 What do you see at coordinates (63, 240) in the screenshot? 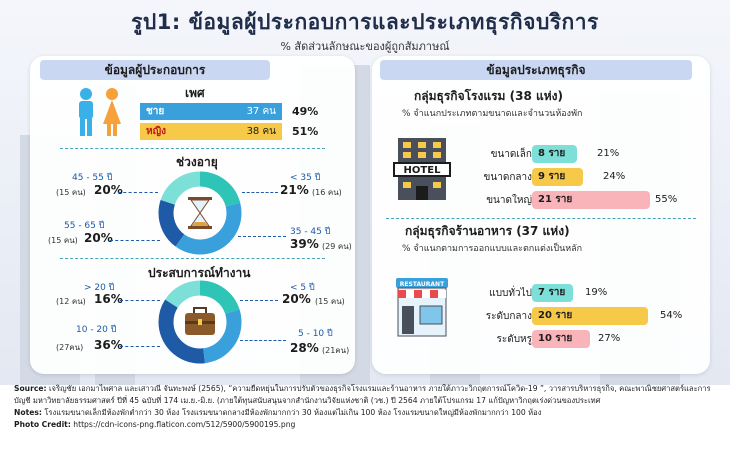
I see `age-count-55-65: (15 คน)` at bounding box center [63, 240].